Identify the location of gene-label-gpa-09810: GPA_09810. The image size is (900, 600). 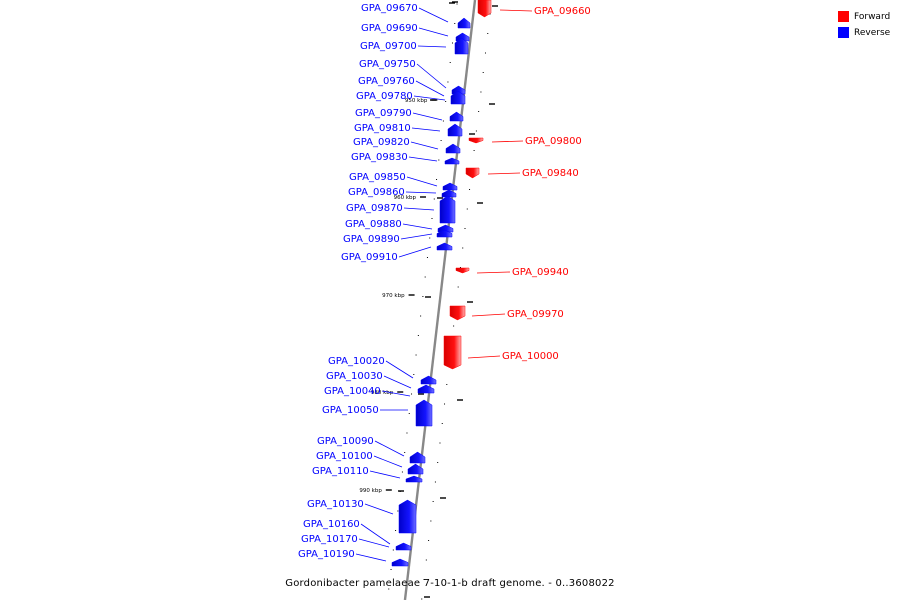
(382, 128).